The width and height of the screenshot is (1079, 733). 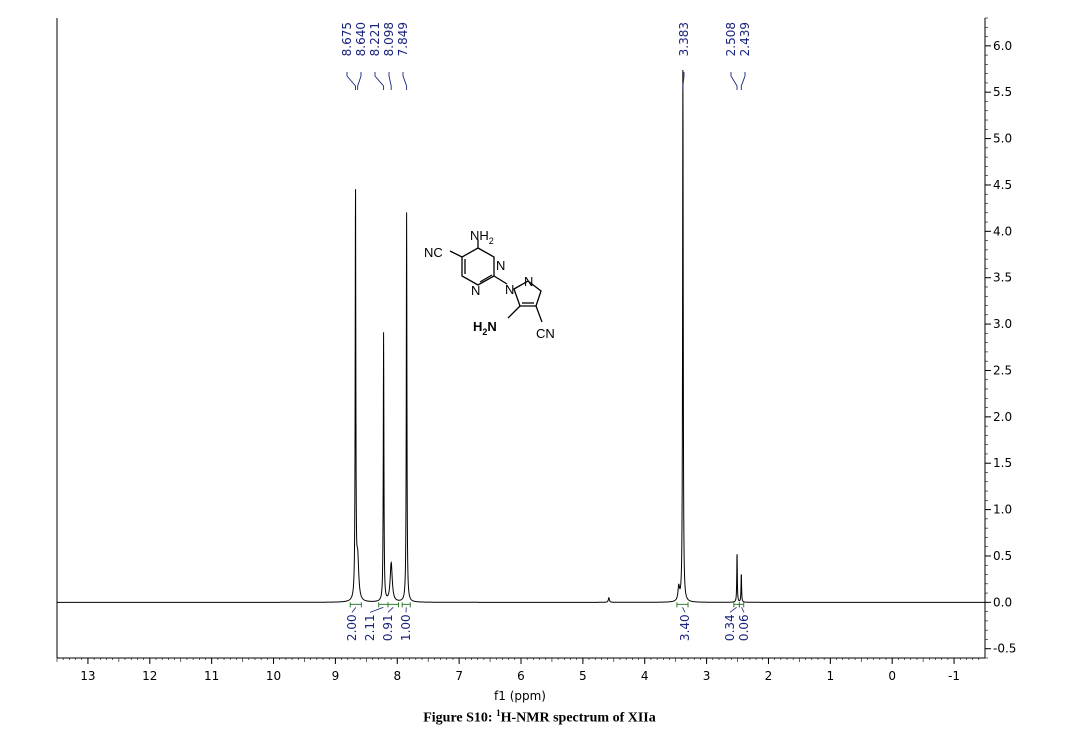 What do you see at coordinates (370, 627) in the screenshot?
I see `integration-label: 2.11` at bounding box center [370, 627].